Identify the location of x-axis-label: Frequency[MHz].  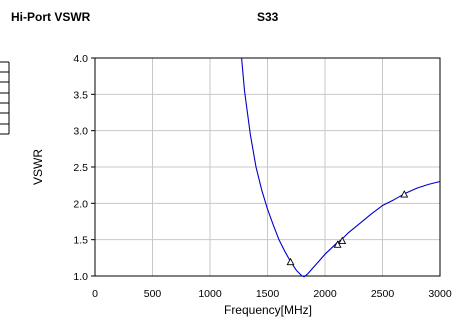
(268, 310).